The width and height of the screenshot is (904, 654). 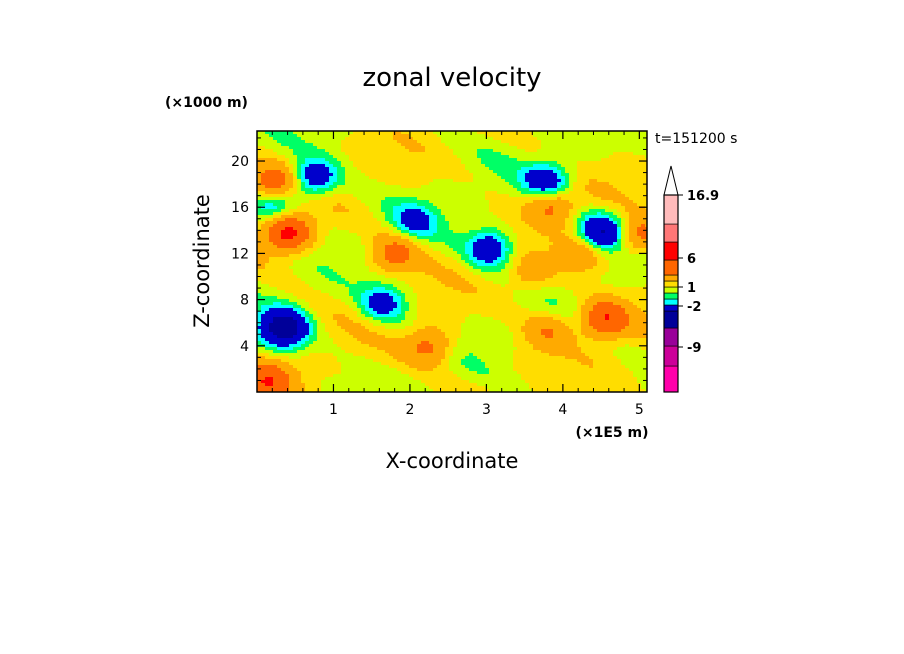 What do you see at coordinates (333, 410) in the screenshot?
I see `x-tick-label: 1` at bounding box center [333, 410].